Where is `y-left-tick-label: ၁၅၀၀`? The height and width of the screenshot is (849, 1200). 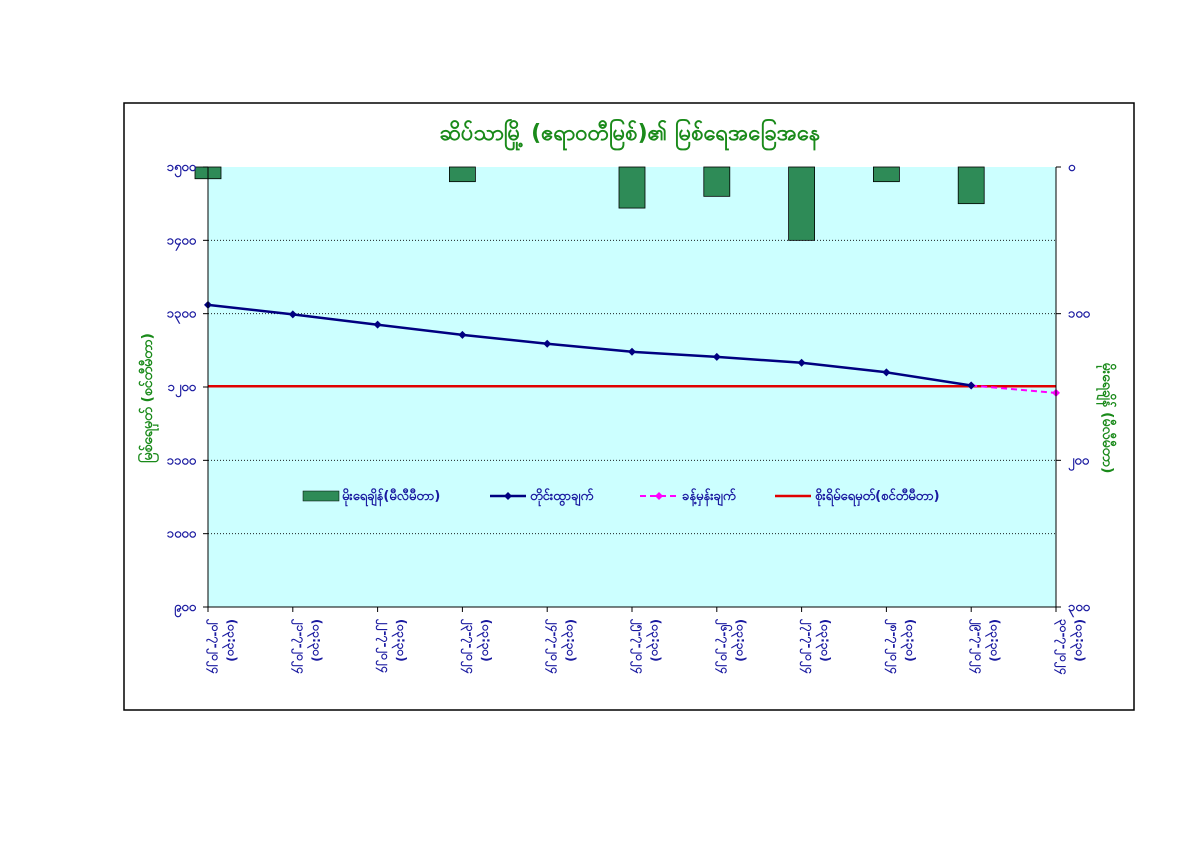
y-left-tick-label: ၁၅၀၀ is located at coordinates (182, 169).